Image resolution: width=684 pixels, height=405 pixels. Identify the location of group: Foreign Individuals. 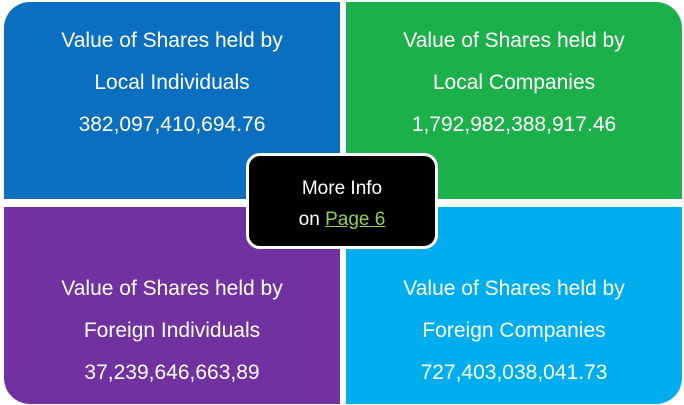
(172, 330).